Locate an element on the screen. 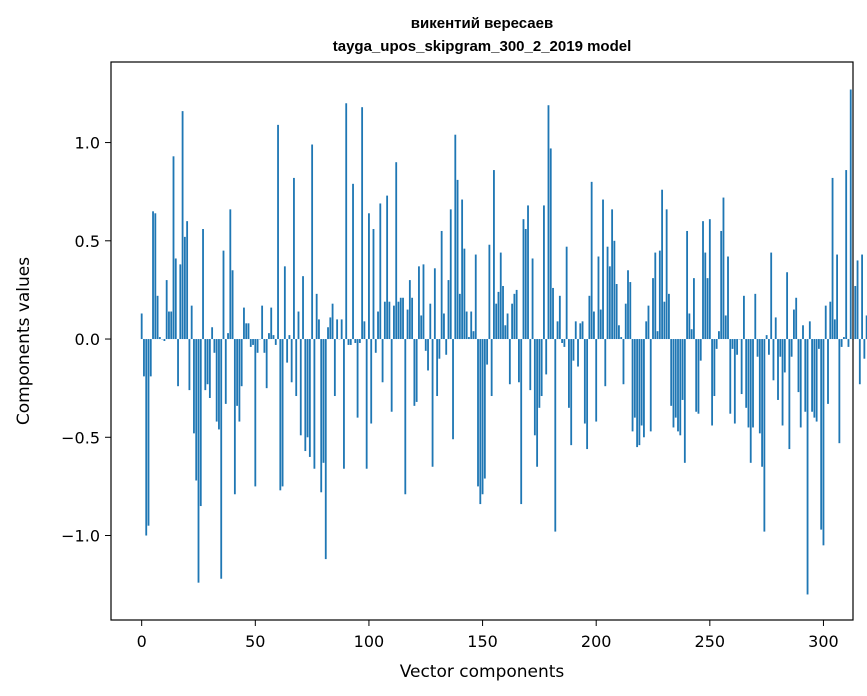 This screenshot has height=696, width=867. y-axis-ticks: −1.0 −0.5 0.0 0.5 1.0 is located at coordinates (86, 340).